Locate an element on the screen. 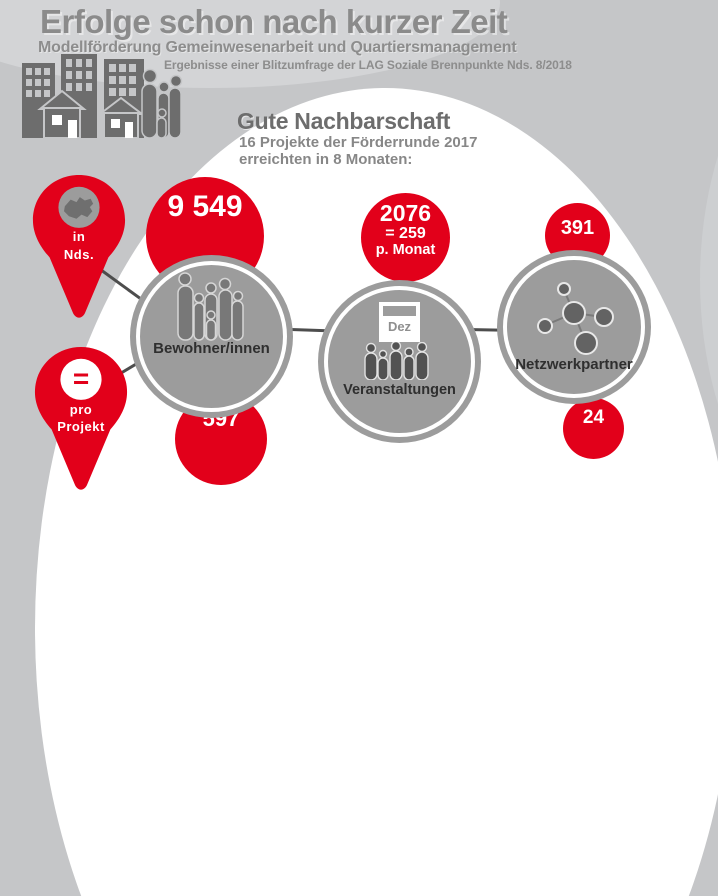 This screenshot has width=718, height=896. netzwerk-per-project-value: 24 is located at coordinates (593, 417).